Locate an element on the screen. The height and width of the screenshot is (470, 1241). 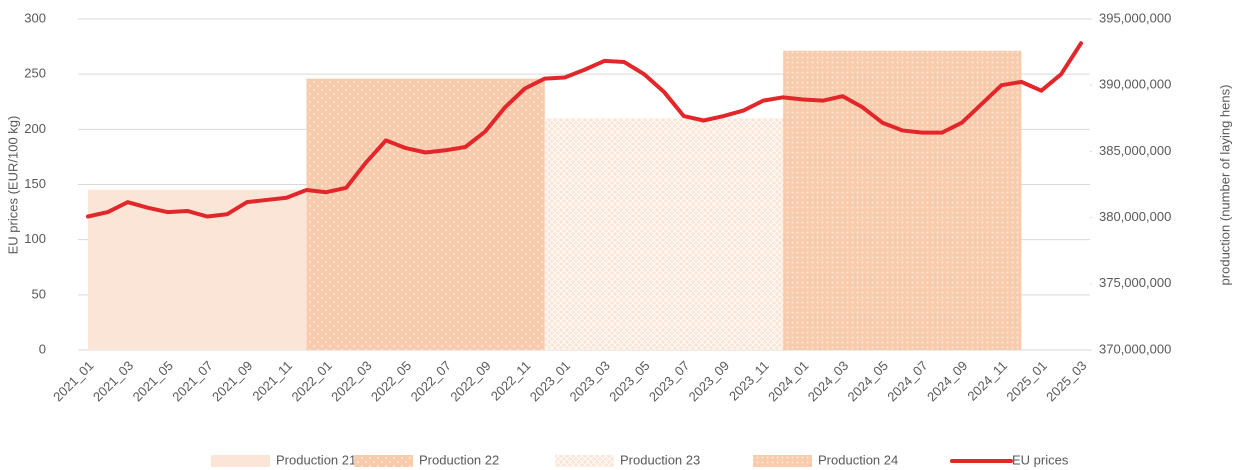
x-tick-label: 2024_11 is located at coordinates (987, 381).